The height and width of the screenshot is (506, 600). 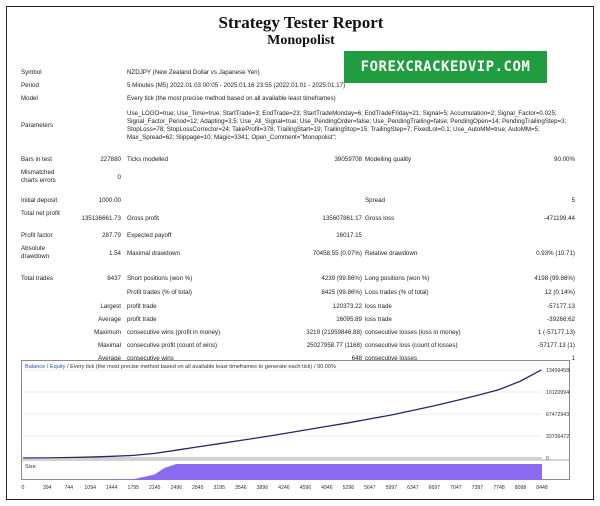 What do you see at coordinates (347, 306) in the screenshot?
I see `largest-profit-value: 120373.22` at bounding box center [347, 306].